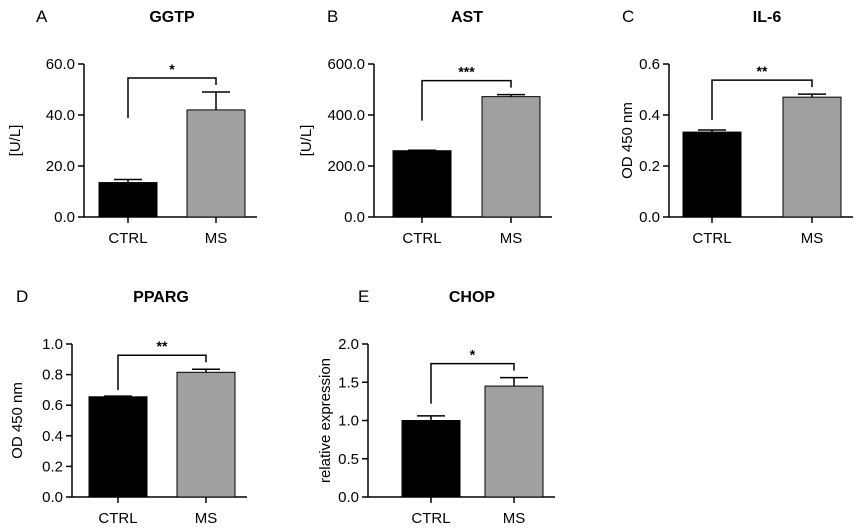  Describe the element at coordinates (60, 64) in the screenshot. I see `y-tick-label: 60.0` at that location.